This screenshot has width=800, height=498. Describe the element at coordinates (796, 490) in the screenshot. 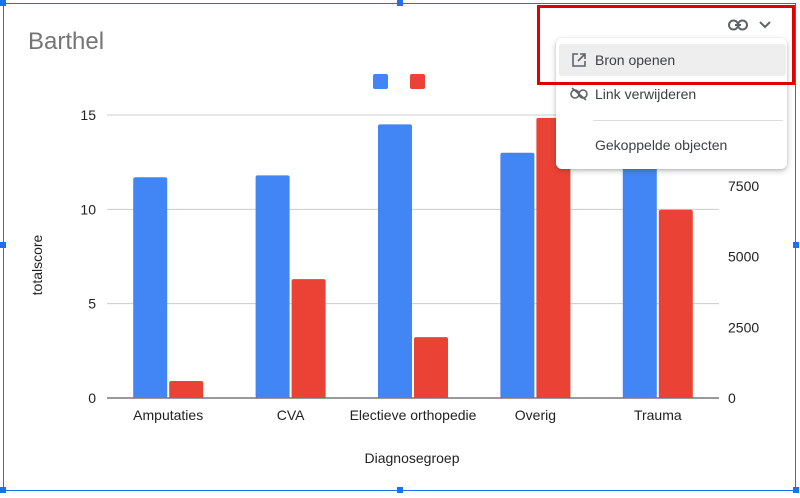

I see `resize-handle-bottom-right` at that location.